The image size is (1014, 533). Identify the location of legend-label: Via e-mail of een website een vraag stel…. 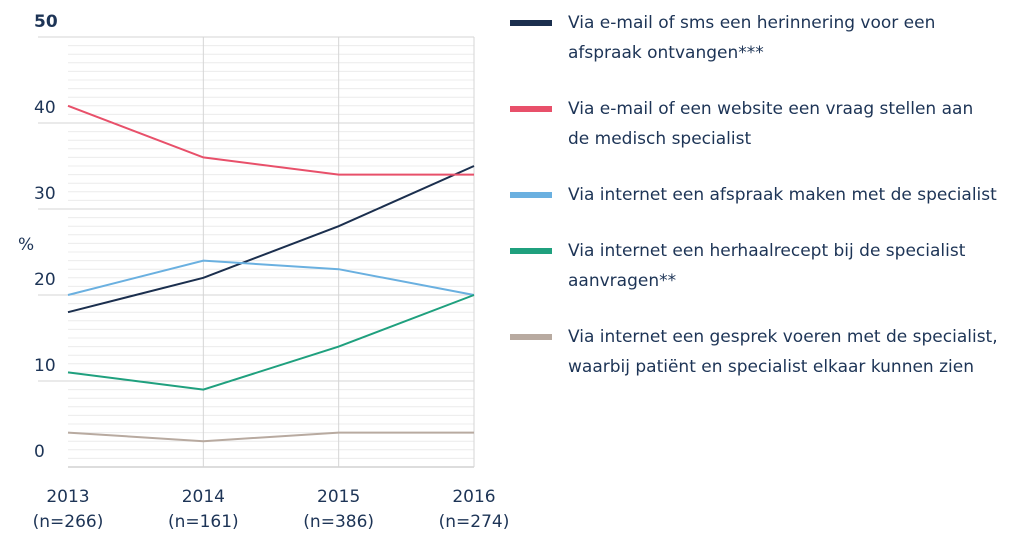
(771, 124).